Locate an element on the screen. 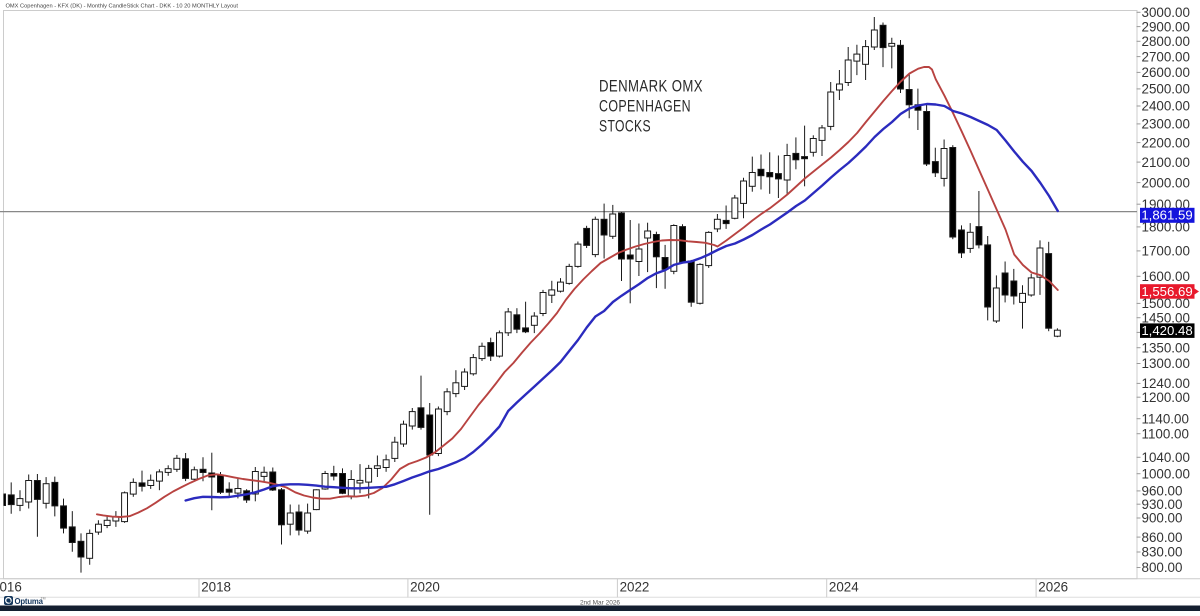  svg-text: 1700.00 is located at coordinates (1166, 251).